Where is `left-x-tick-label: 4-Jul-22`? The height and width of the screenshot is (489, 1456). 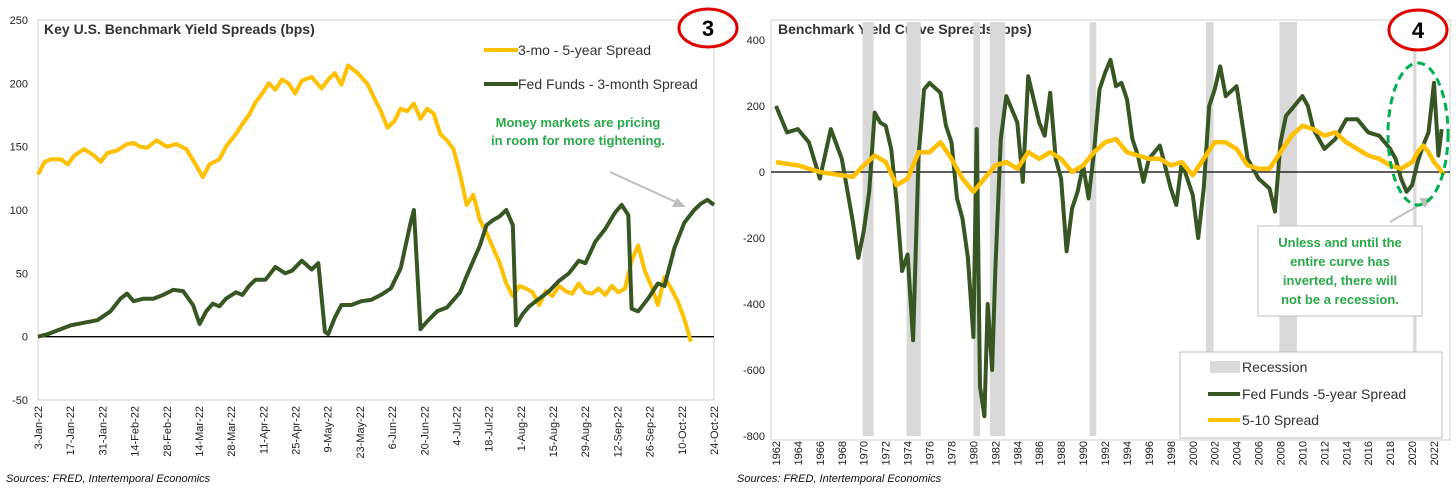
left-x-tick-label: 4-Jul-22 is located at coordinates (457, 426).